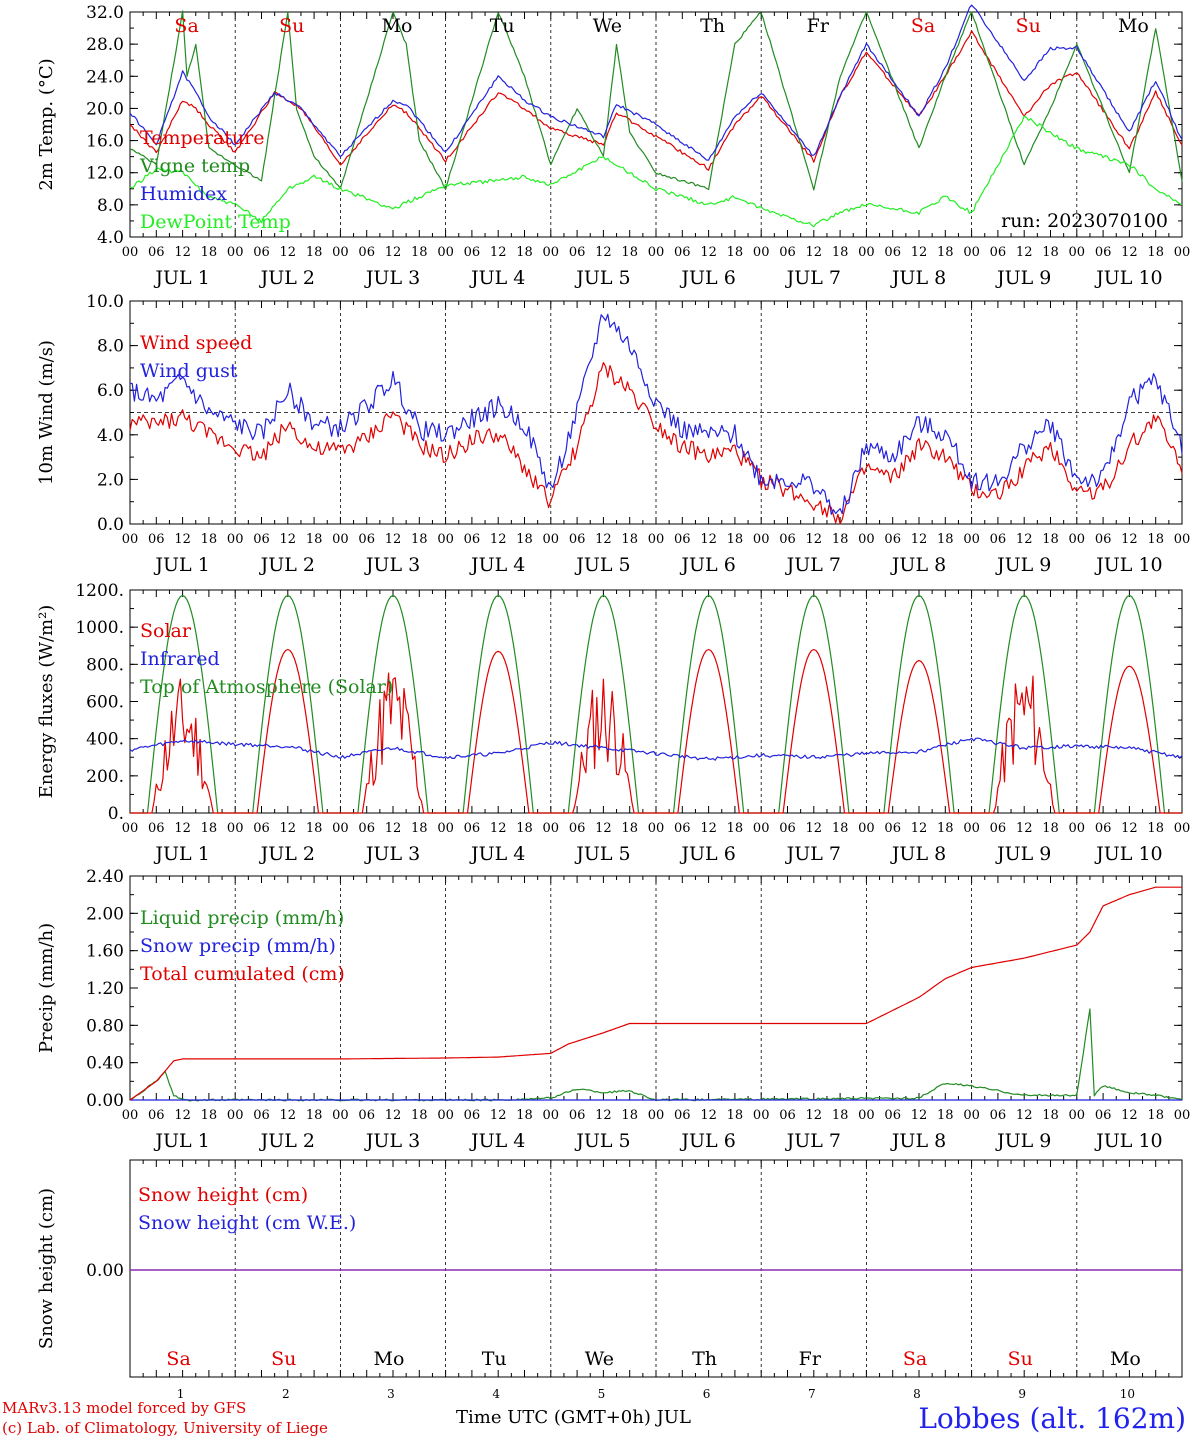  Describe the element at coordinates (46, 702) in the screenshot. I see `y-axis-label: Energy fluxes (W/m²)` at that location.